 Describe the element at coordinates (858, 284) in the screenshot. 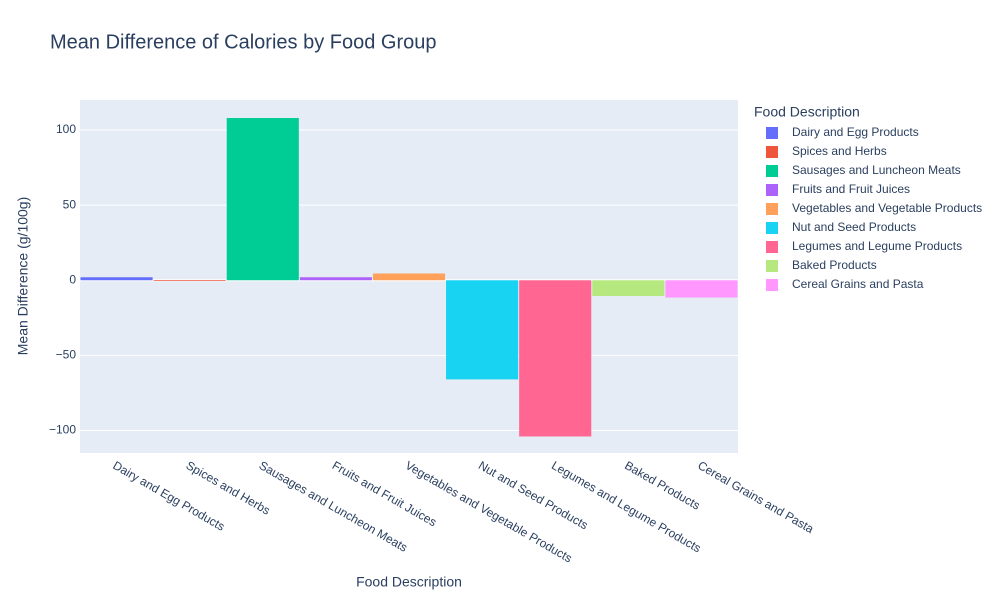

I see `legend-label: Cereal Grains and Pasta` at that location.